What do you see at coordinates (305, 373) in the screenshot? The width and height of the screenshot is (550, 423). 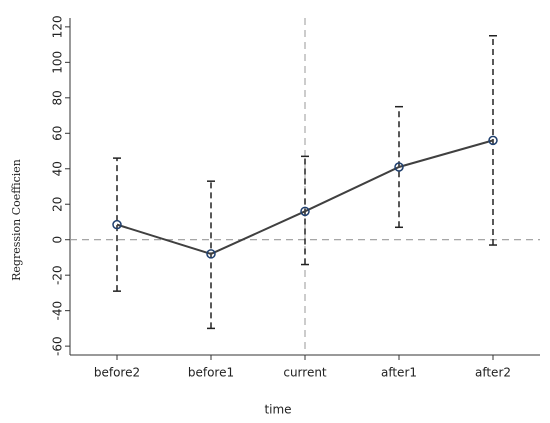 I see `x-tick-label: current` at bounding box center [305, 373].